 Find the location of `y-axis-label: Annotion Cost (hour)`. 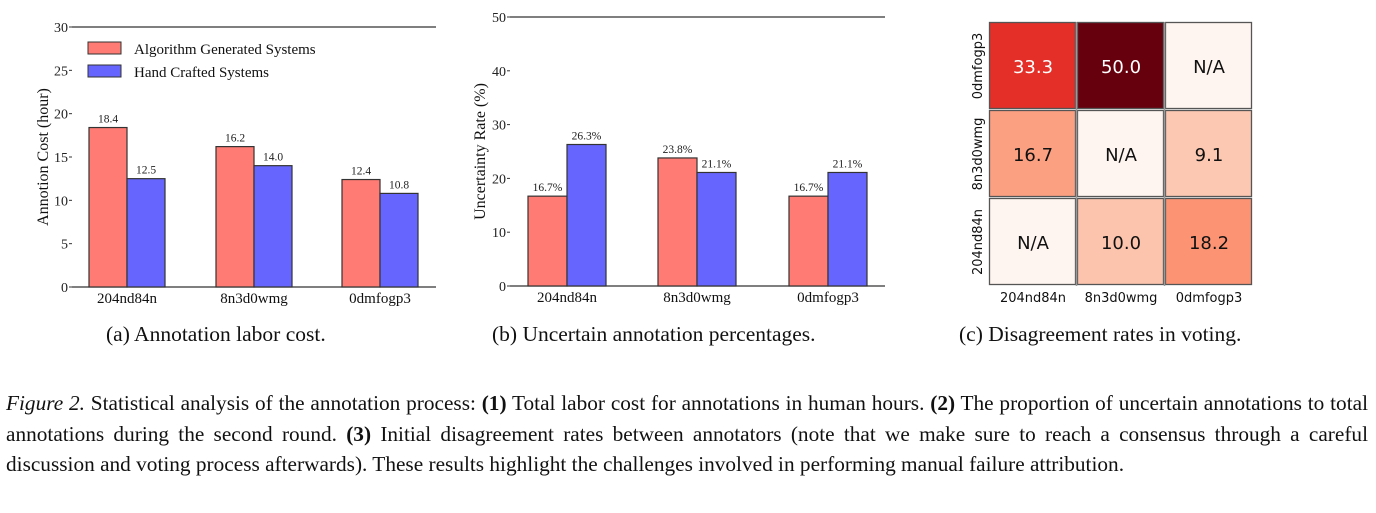

y-axis-label: Annotion Cost (hour) is located at coordinates (43, 157).